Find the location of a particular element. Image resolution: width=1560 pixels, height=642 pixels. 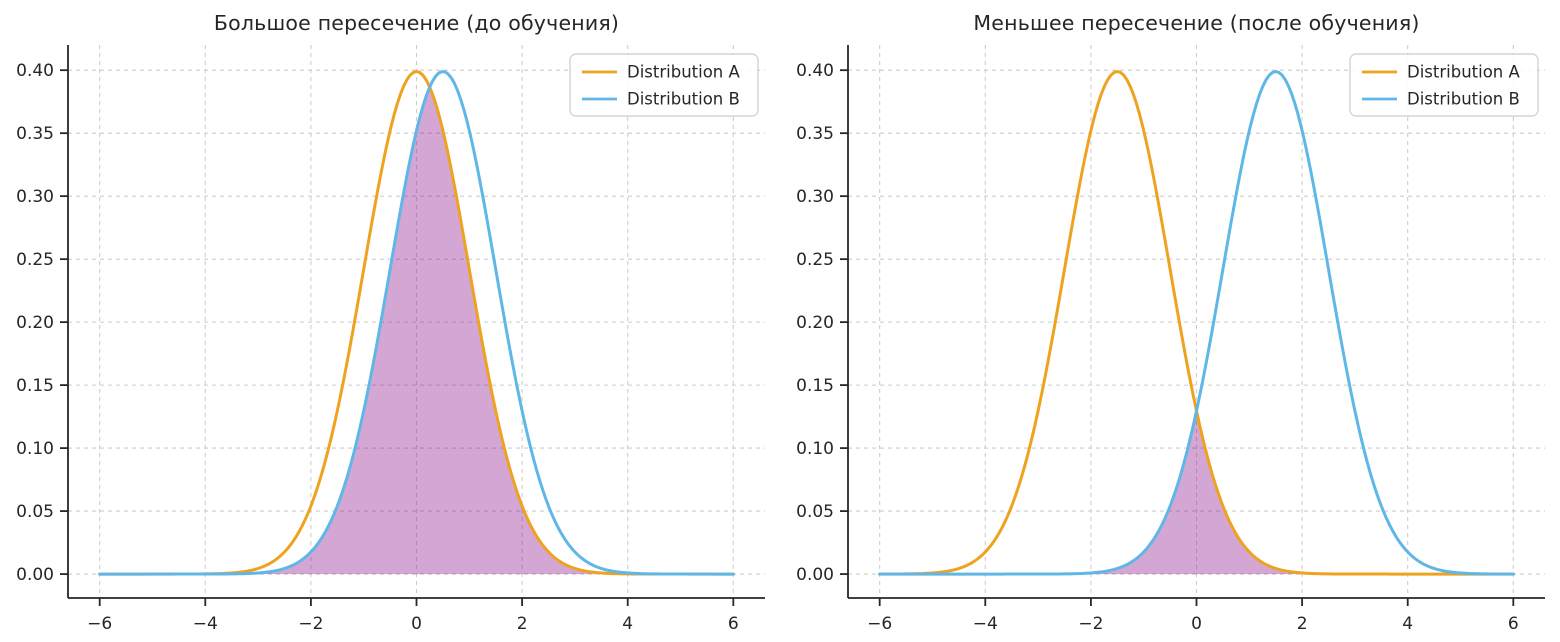

chart-title: Большое пересечение (до обучения) is located at coordinates (416, 23).